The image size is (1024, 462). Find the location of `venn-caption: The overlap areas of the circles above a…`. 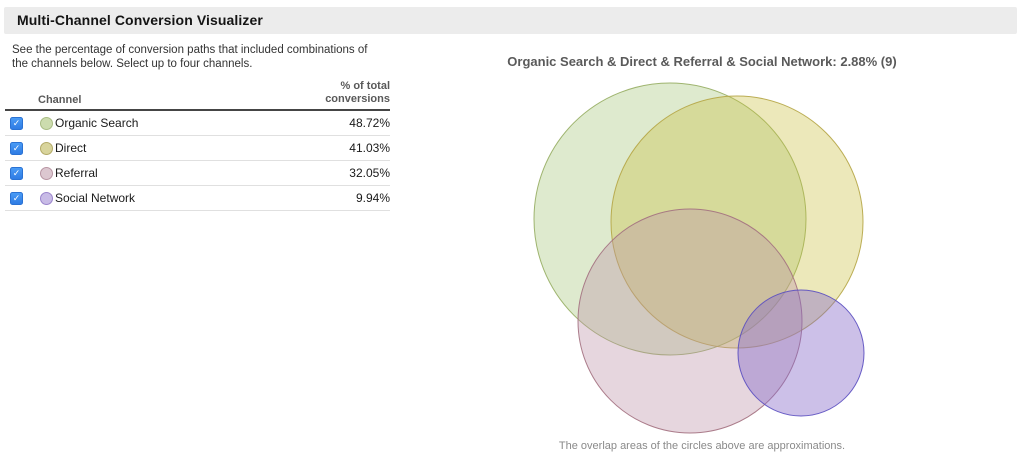

venn-caption: The overlap areas of the circles above a… is located at coordinates (702, 446).